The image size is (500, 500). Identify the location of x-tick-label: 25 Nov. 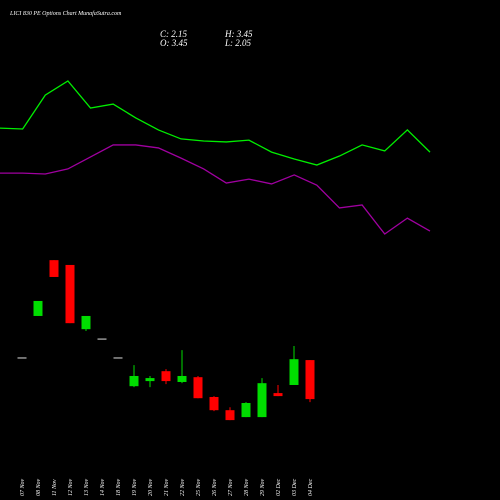
(199, 487).